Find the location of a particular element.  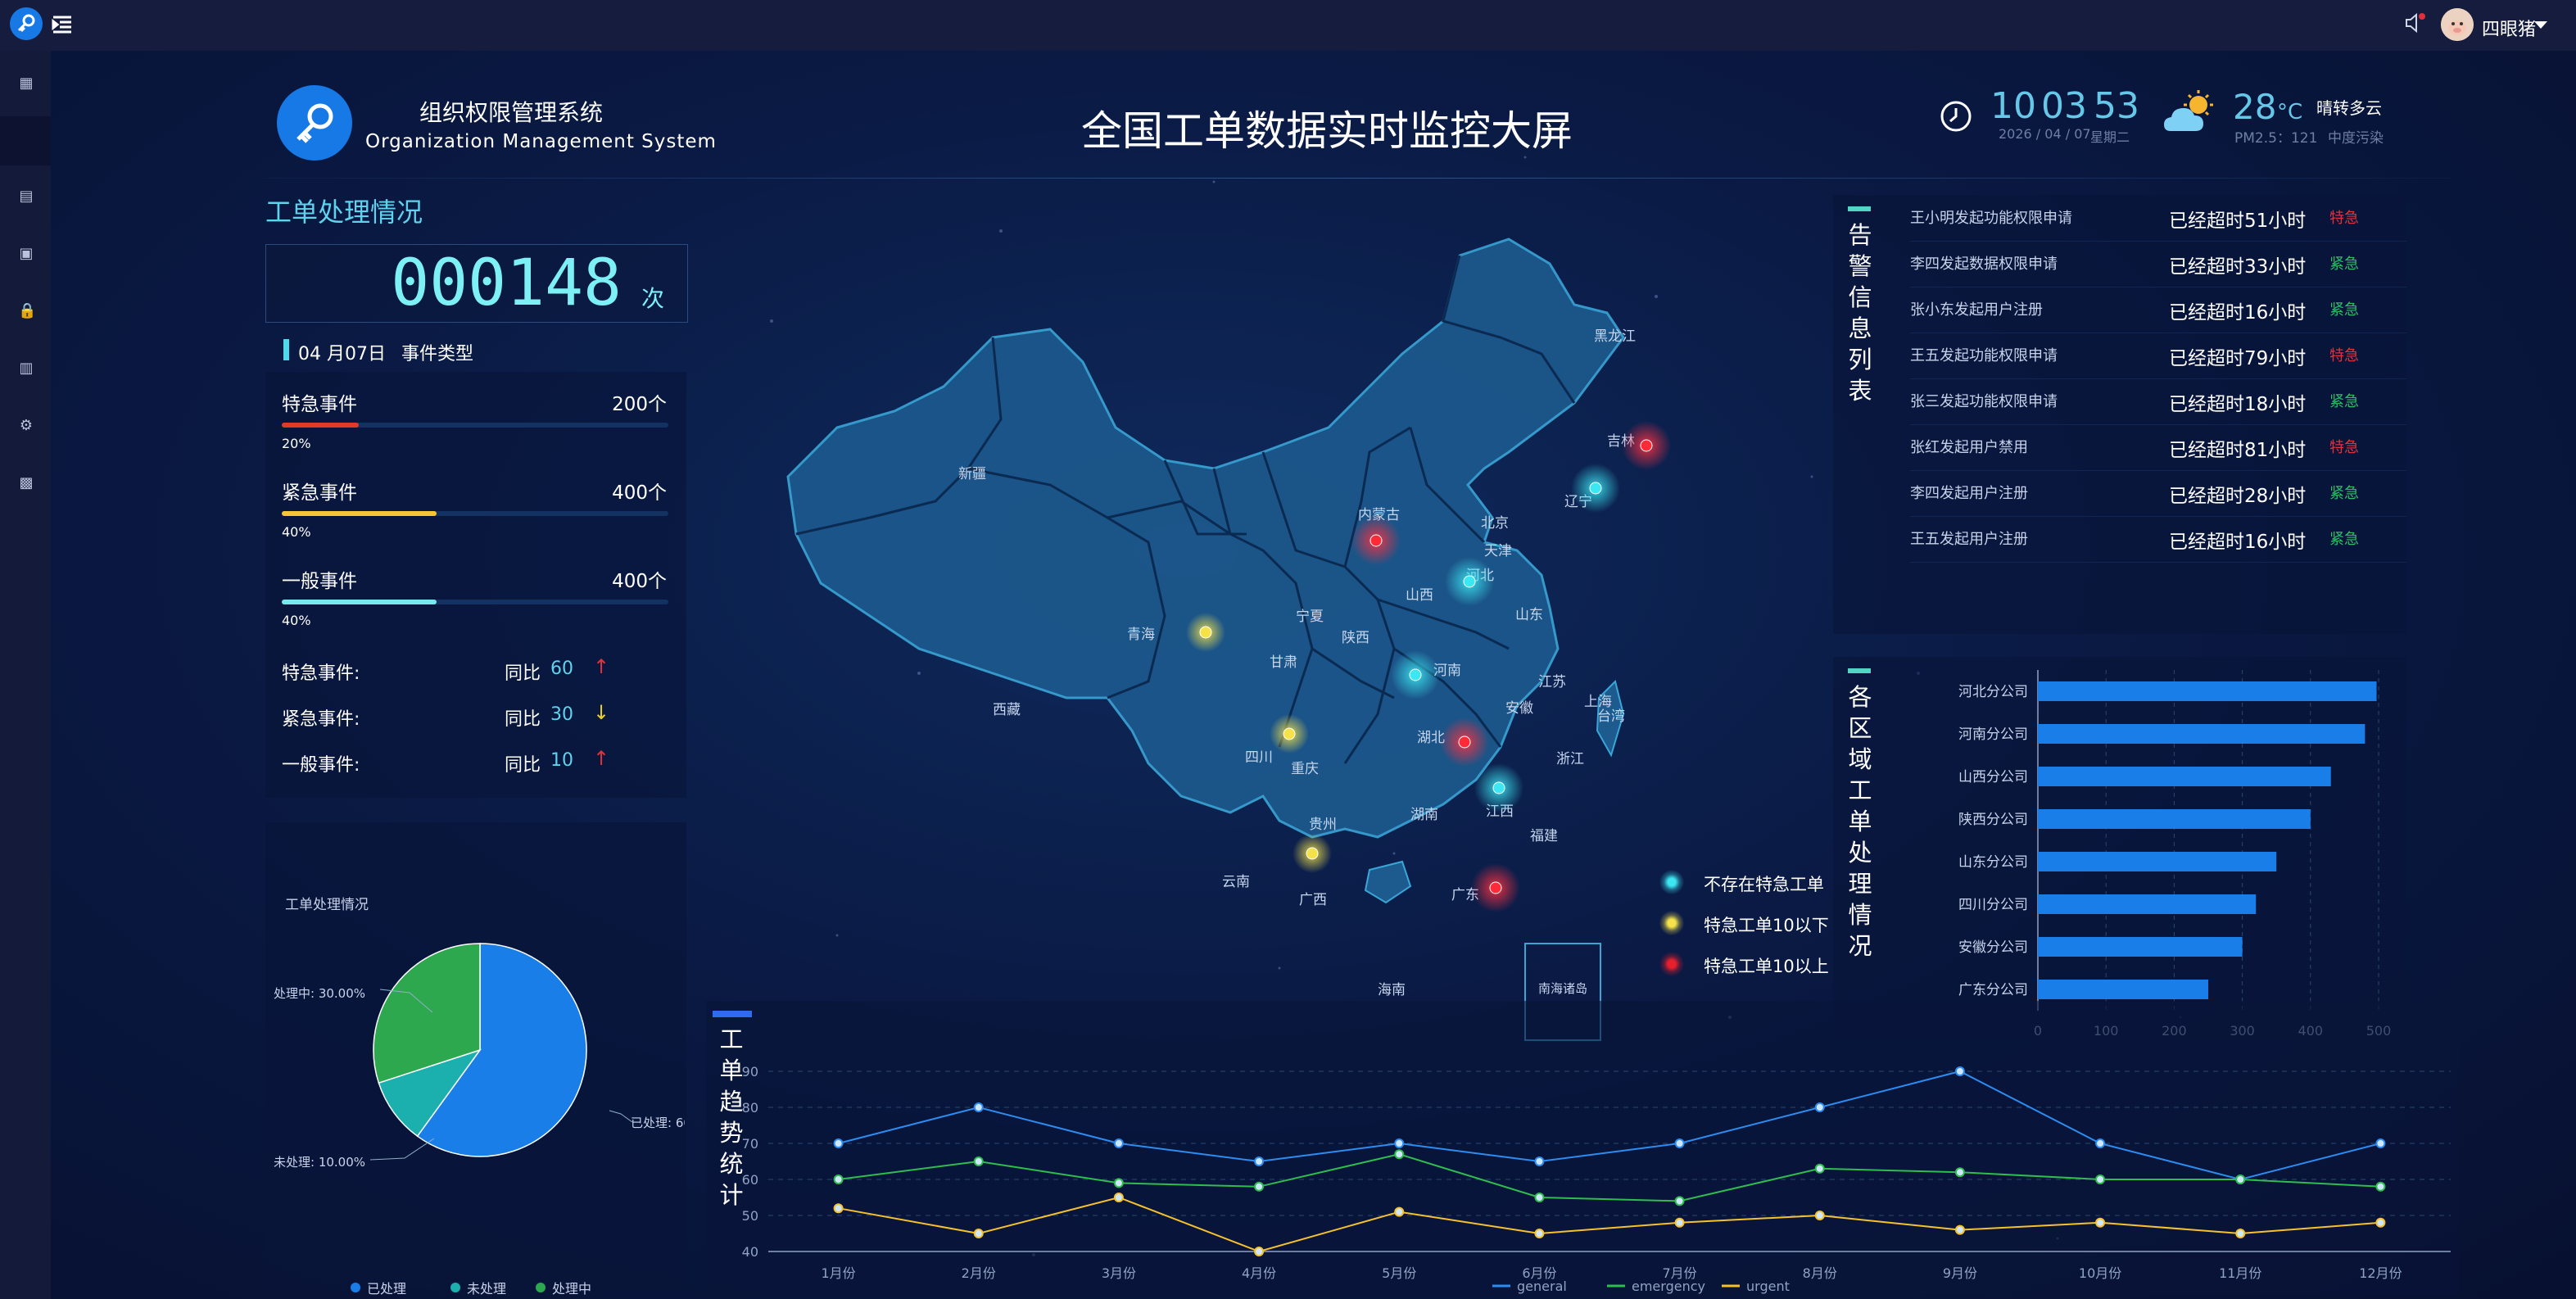

province-label: 江苏 is located at coordinates (1552, 682).